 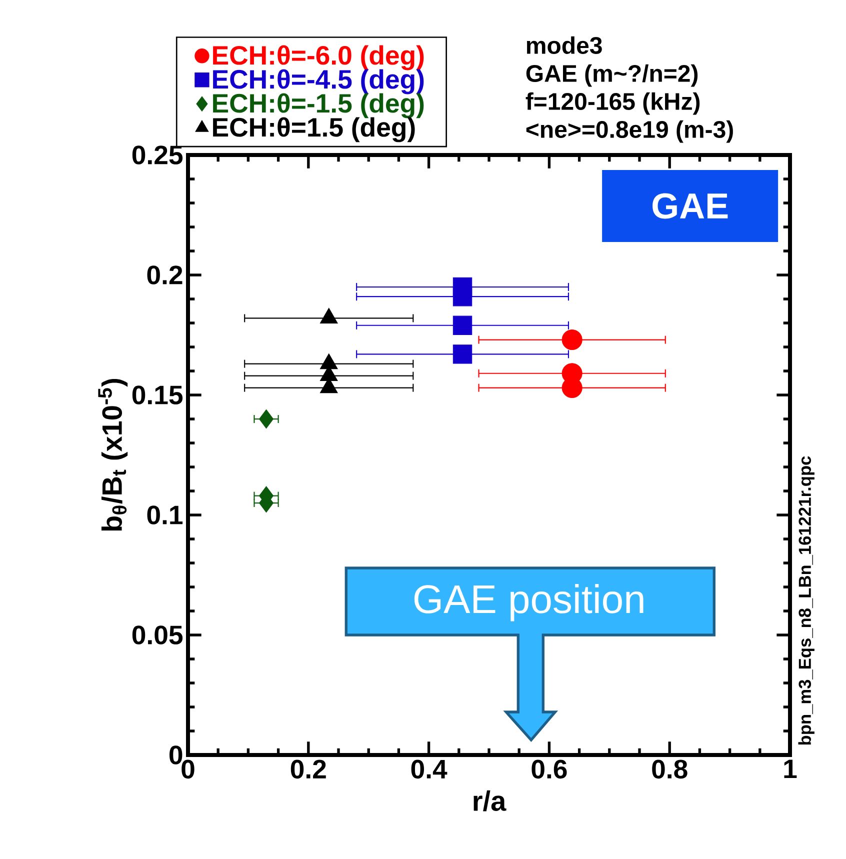 What do you see at coordinates (429, 769) in the screenshot?
I see `x-tick-label: 0.4` at bounding box center [429, 769].